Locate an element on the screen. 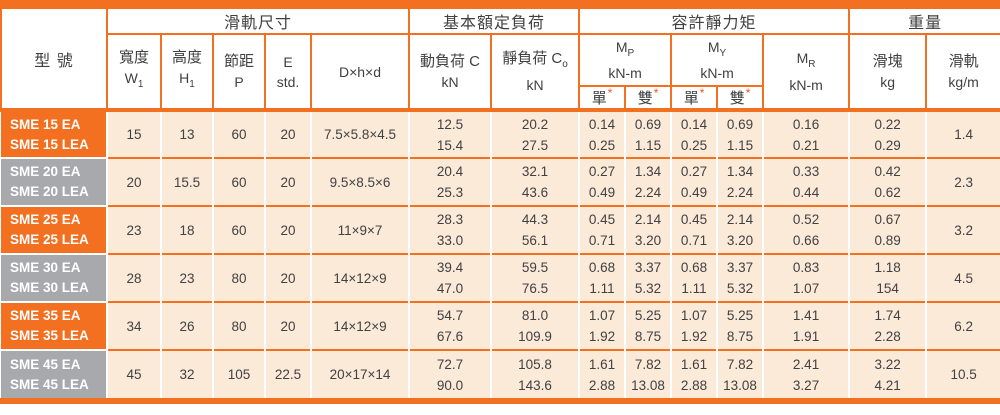 The width and height of the screenshot is (1000, 415). dynamic-load-cell: 28.3 33.0 is located at coordinates (450, 229).